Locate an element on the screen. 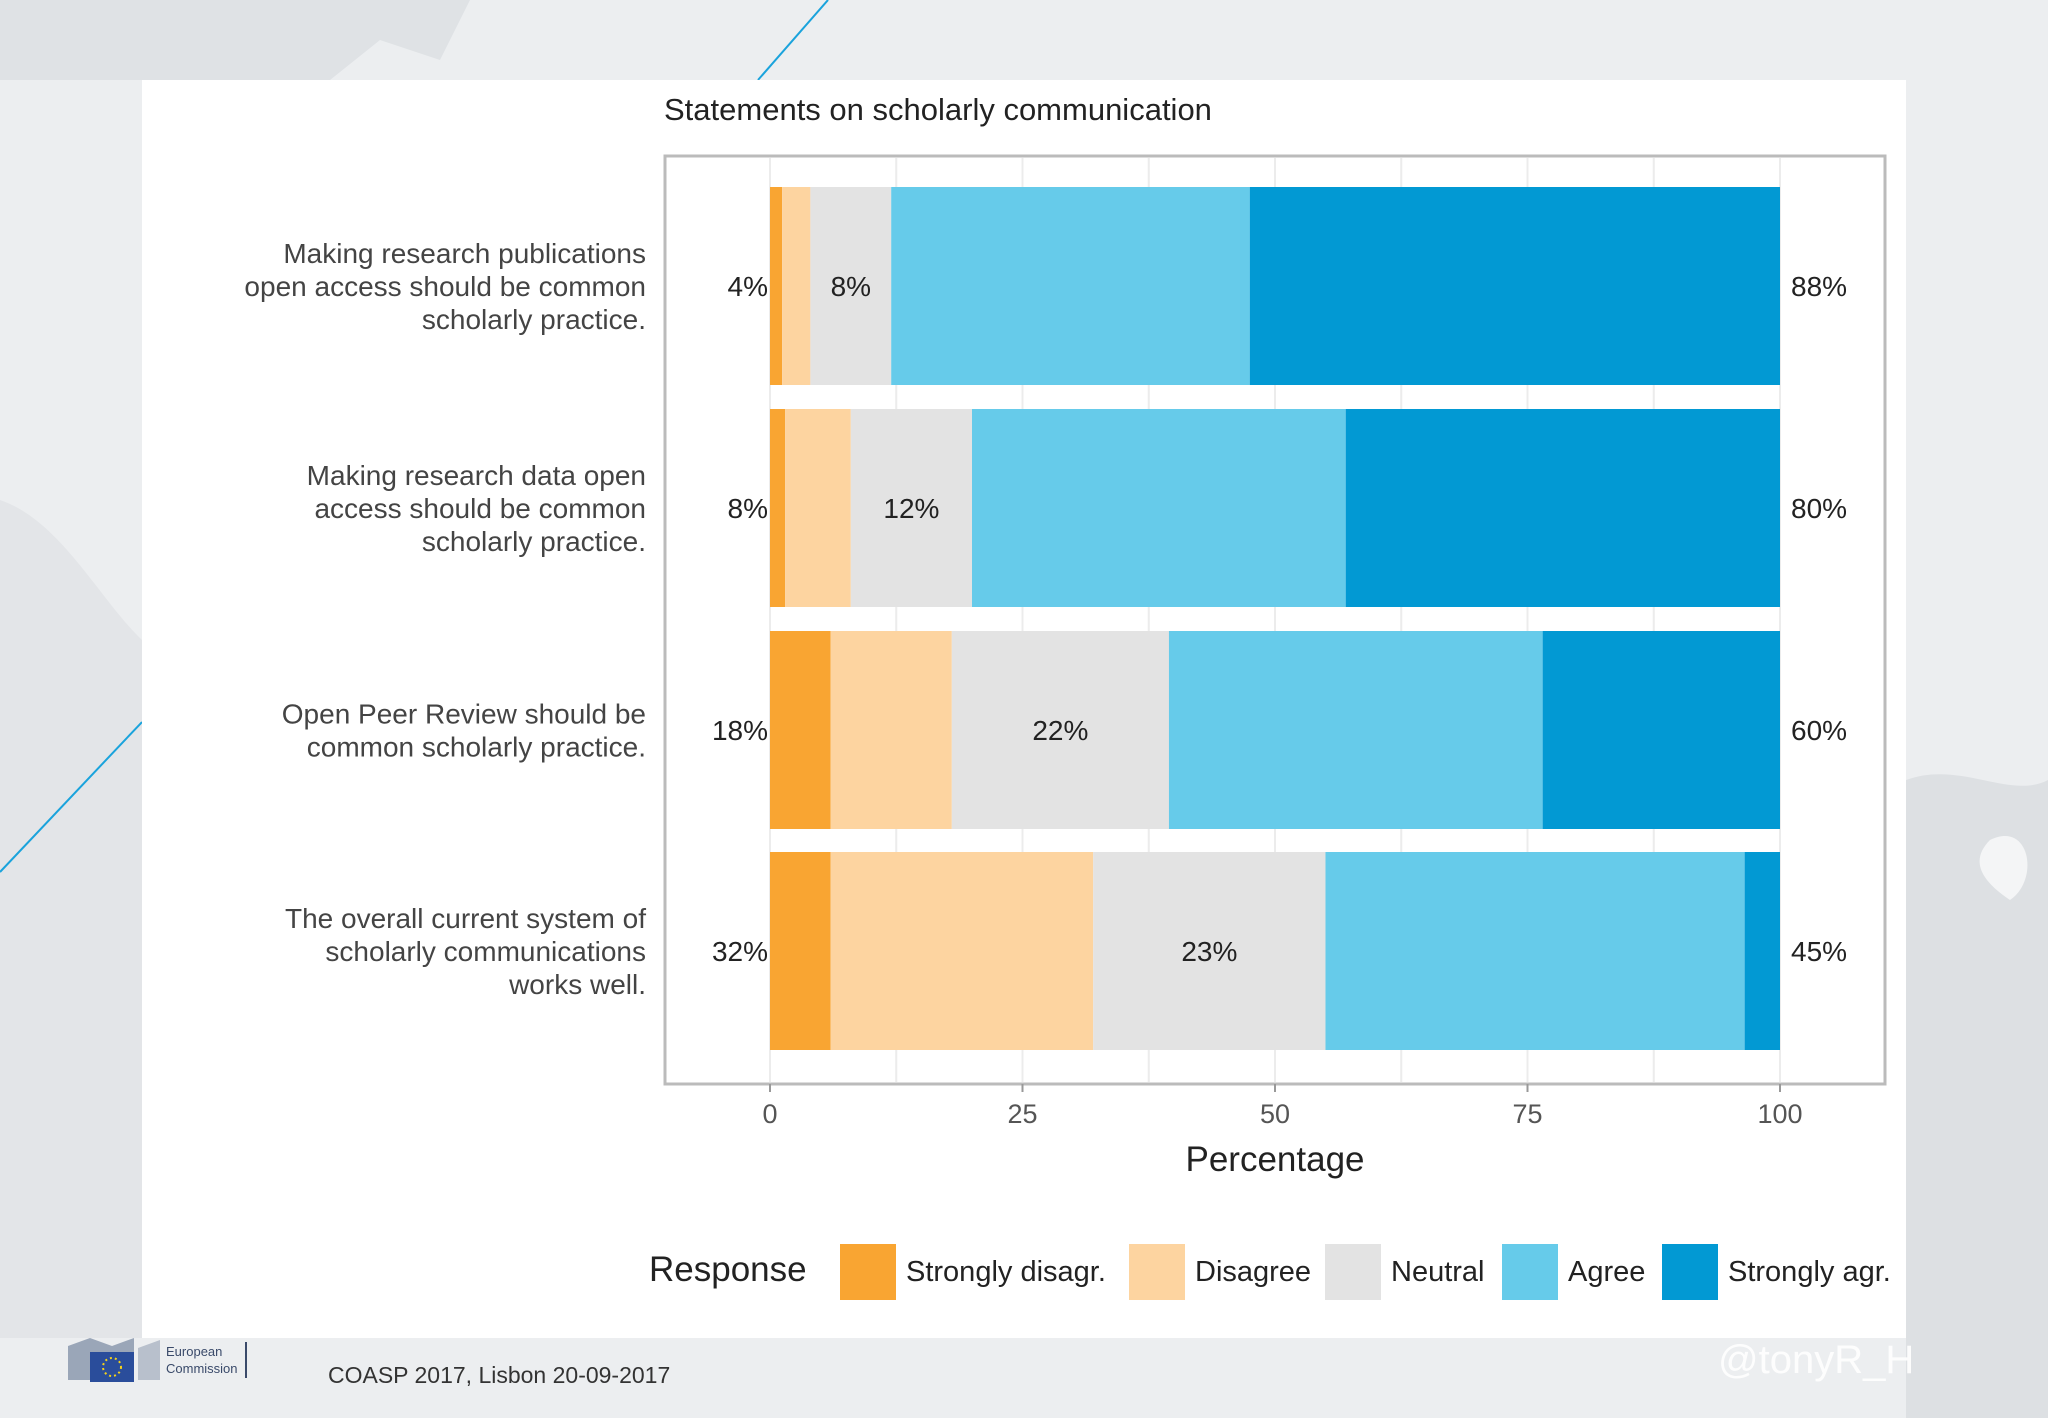 The image size is (2048, 1418). x-tick-label: 25 is located at coordinates (1022, 1114).